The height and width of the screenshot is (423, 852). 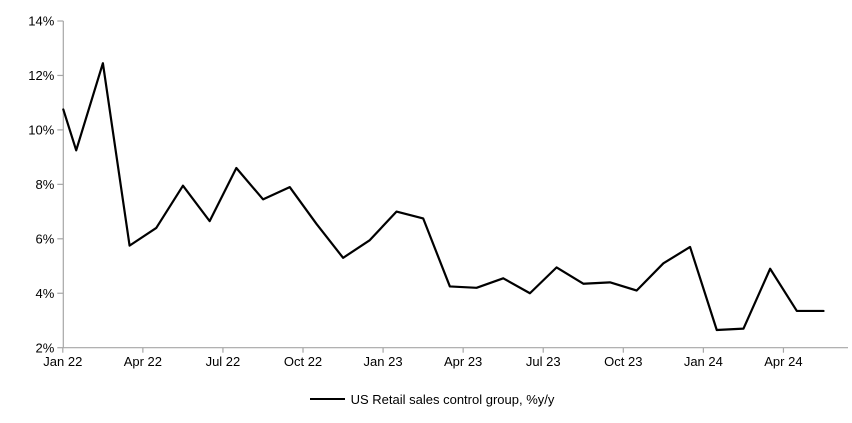 What do you see at coordinates (62, 361) in the screenshot?
I see `x-tick-label: Jan 22` at bounding box center [62, 361].